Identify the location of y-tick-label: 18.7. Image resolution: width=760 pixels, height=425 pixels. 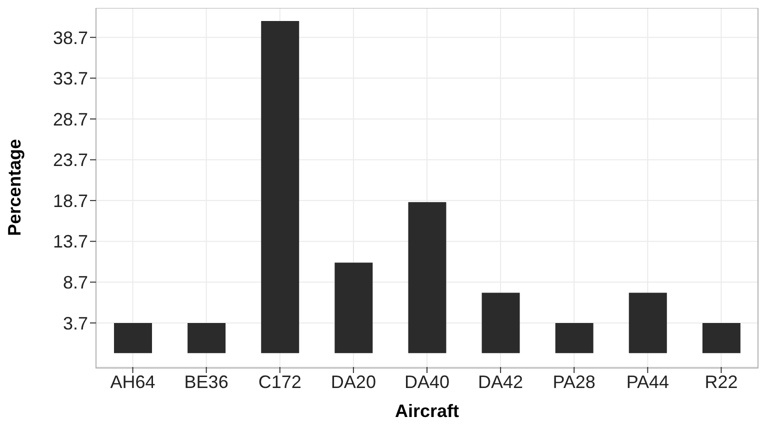
(70, 200).